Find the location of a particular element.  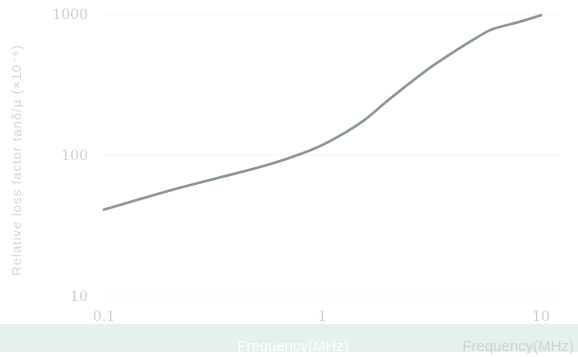

y-tick-label: 100 is located at coordinates (74, 156).